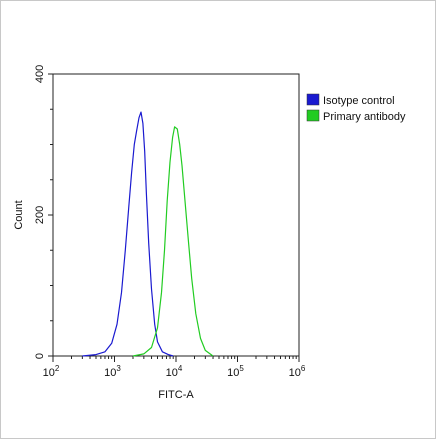 This screenshot has width=436, height=439. I want to click on x-tick-label: 10⁶, so click(297, 371).